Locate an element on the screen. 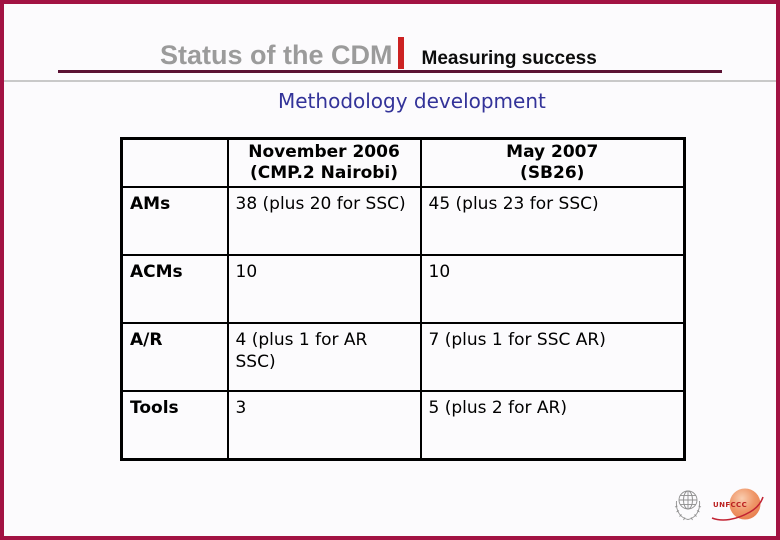 The height and width of the screenshot is (540, 780). cell-acms-may2007: 10 is located at coordinates (552, 289).